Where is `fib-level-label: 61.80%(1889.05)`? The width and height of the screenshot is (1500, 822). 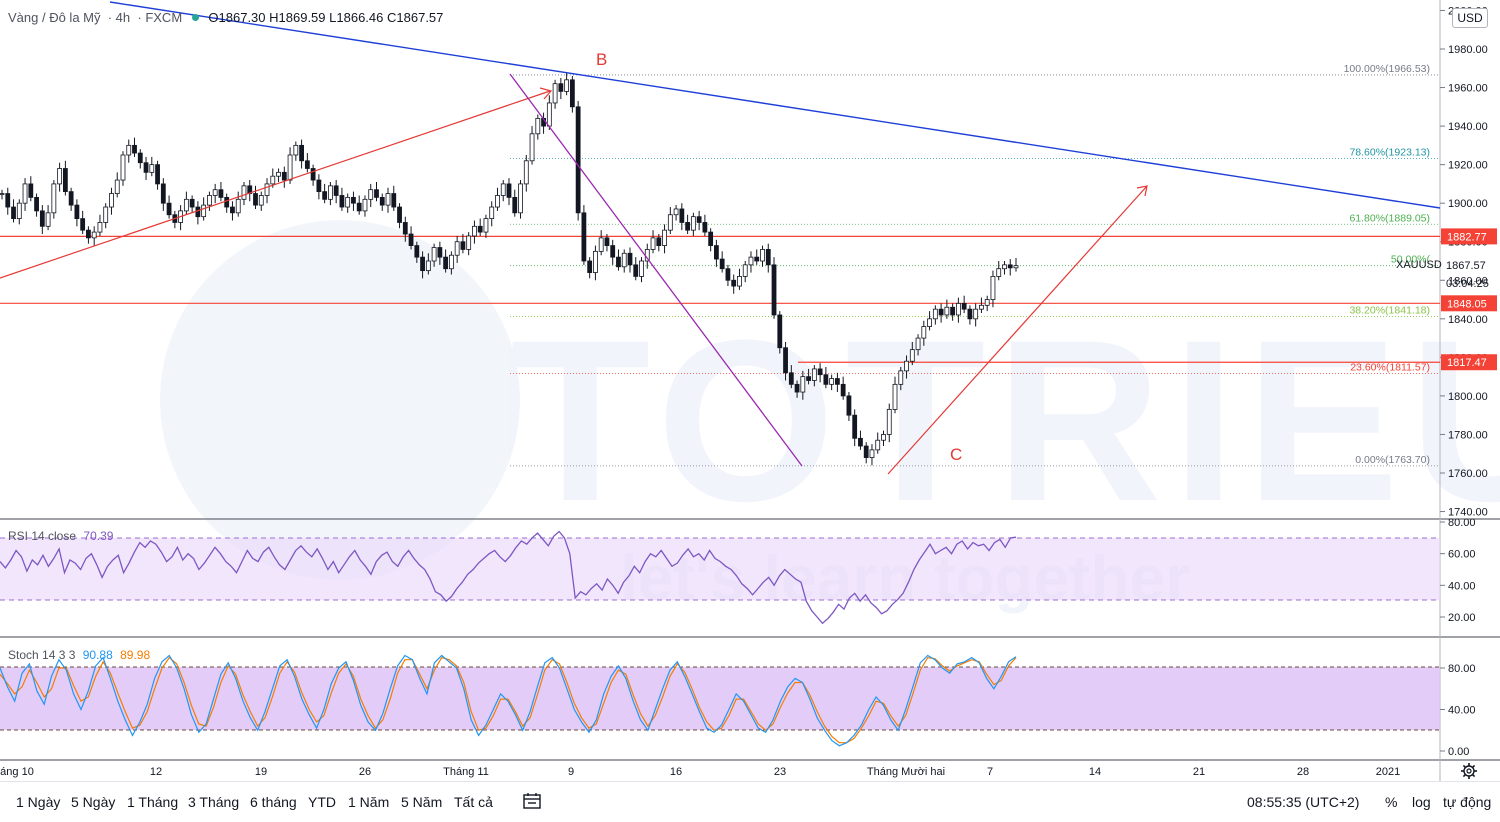
fib-level-label: 61.80%(1889.05) is located at coordinates (1389, 218).